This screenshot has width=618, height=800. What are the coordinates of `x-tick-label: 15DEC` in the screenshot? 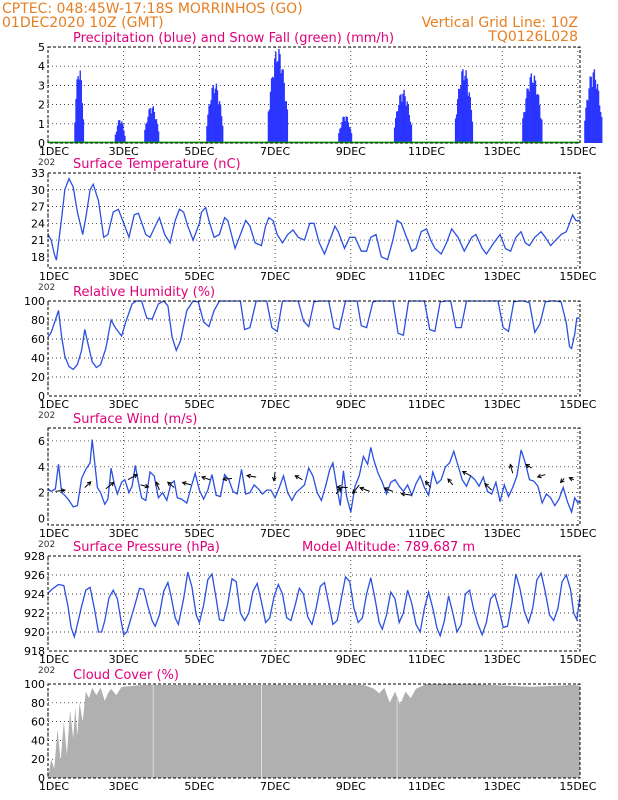 It's located at (577, 786).